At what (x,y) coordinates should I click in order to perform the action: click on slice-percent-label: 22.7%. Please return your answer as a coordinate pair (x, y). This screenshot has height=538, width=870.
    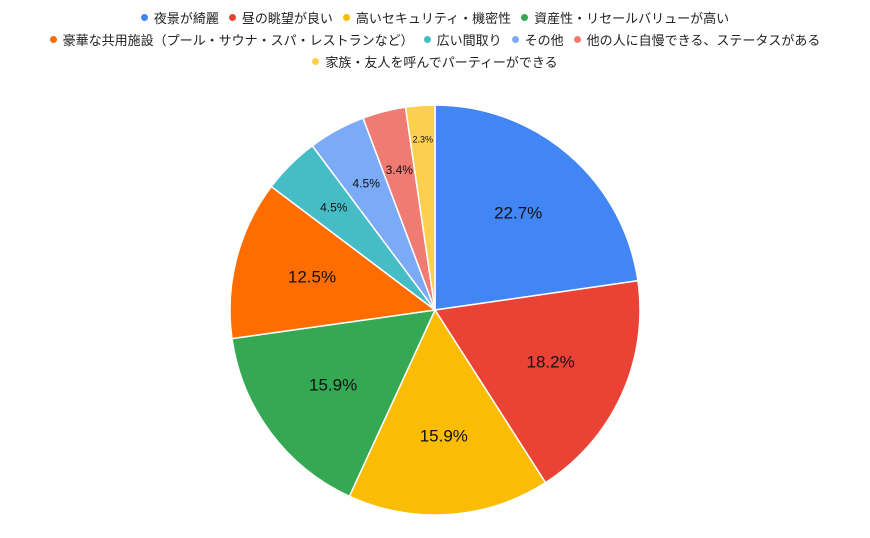
    Looking at the image, I should click on (518, 212).